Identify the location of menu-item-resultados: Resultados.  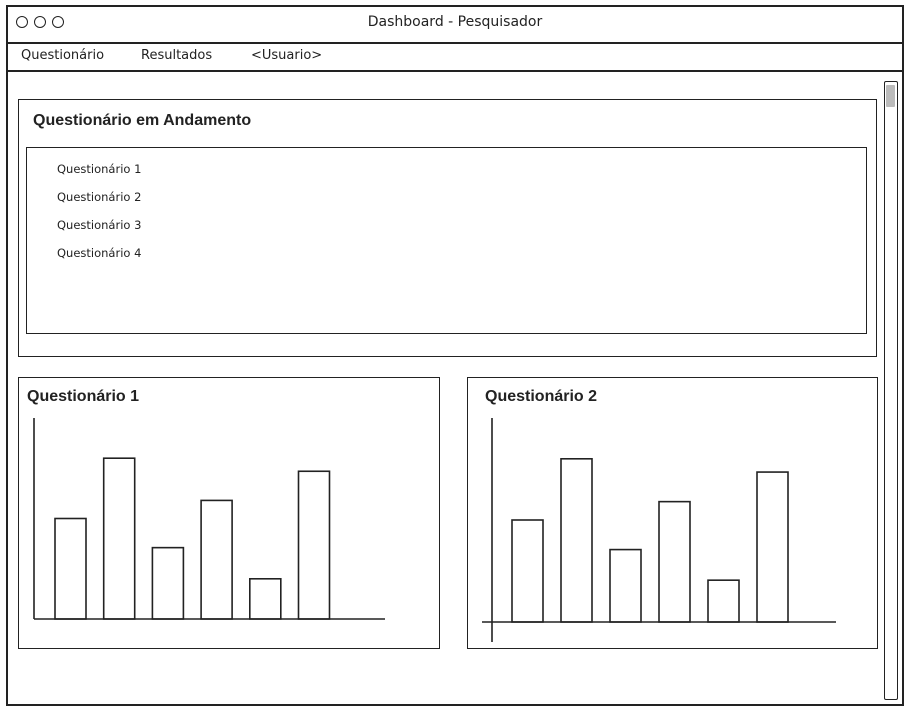
(177, 55).